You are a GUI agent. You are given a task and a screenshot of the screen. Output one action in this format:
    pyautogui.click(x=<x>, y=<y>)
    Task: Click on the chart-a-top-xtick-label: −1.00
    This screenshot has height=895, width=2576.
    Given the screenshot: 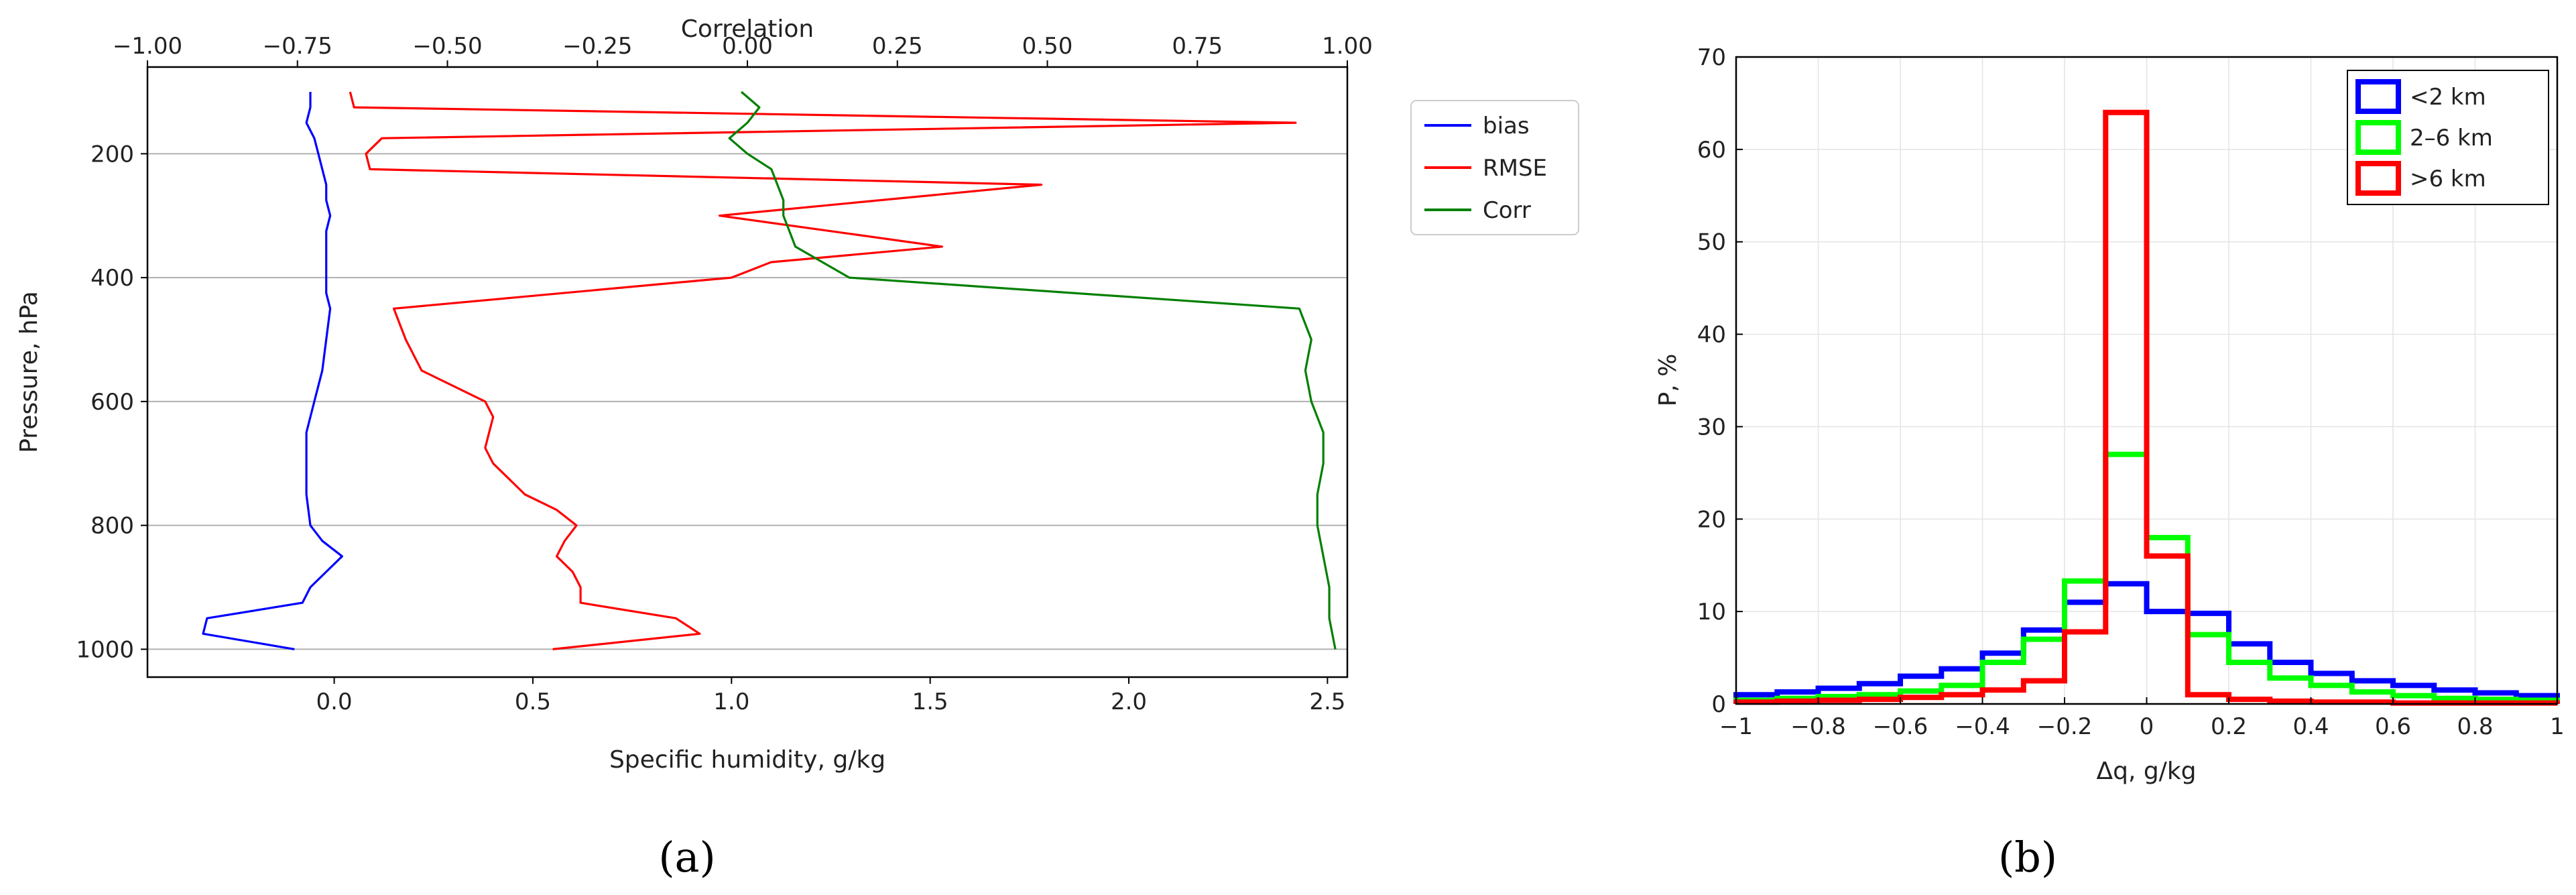 What is the action you would take?
    pyautogui.click(x=147, y=46)
    